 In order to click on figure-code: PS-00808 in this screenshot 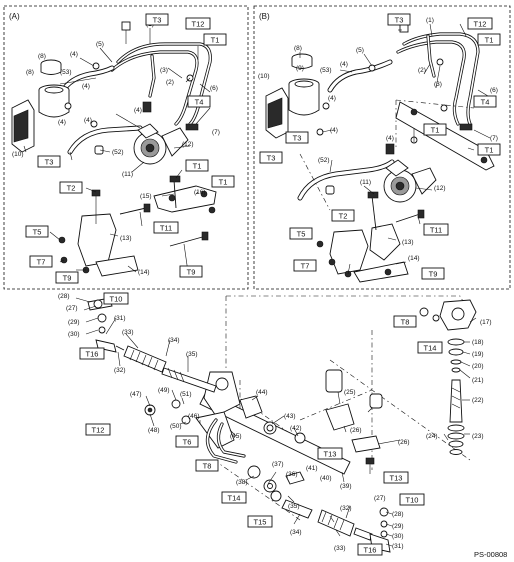, I will do `click(490, 554)`.